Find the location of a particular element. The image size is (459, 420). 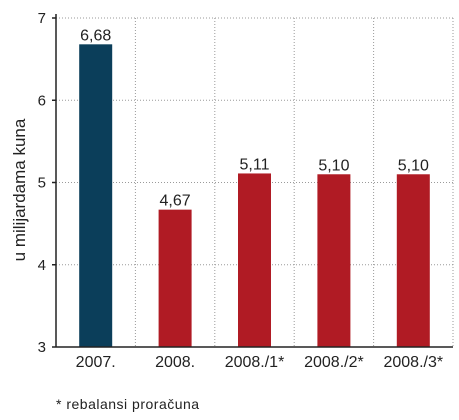

y-tick-label: 3 is located at coordinates (42, 347).